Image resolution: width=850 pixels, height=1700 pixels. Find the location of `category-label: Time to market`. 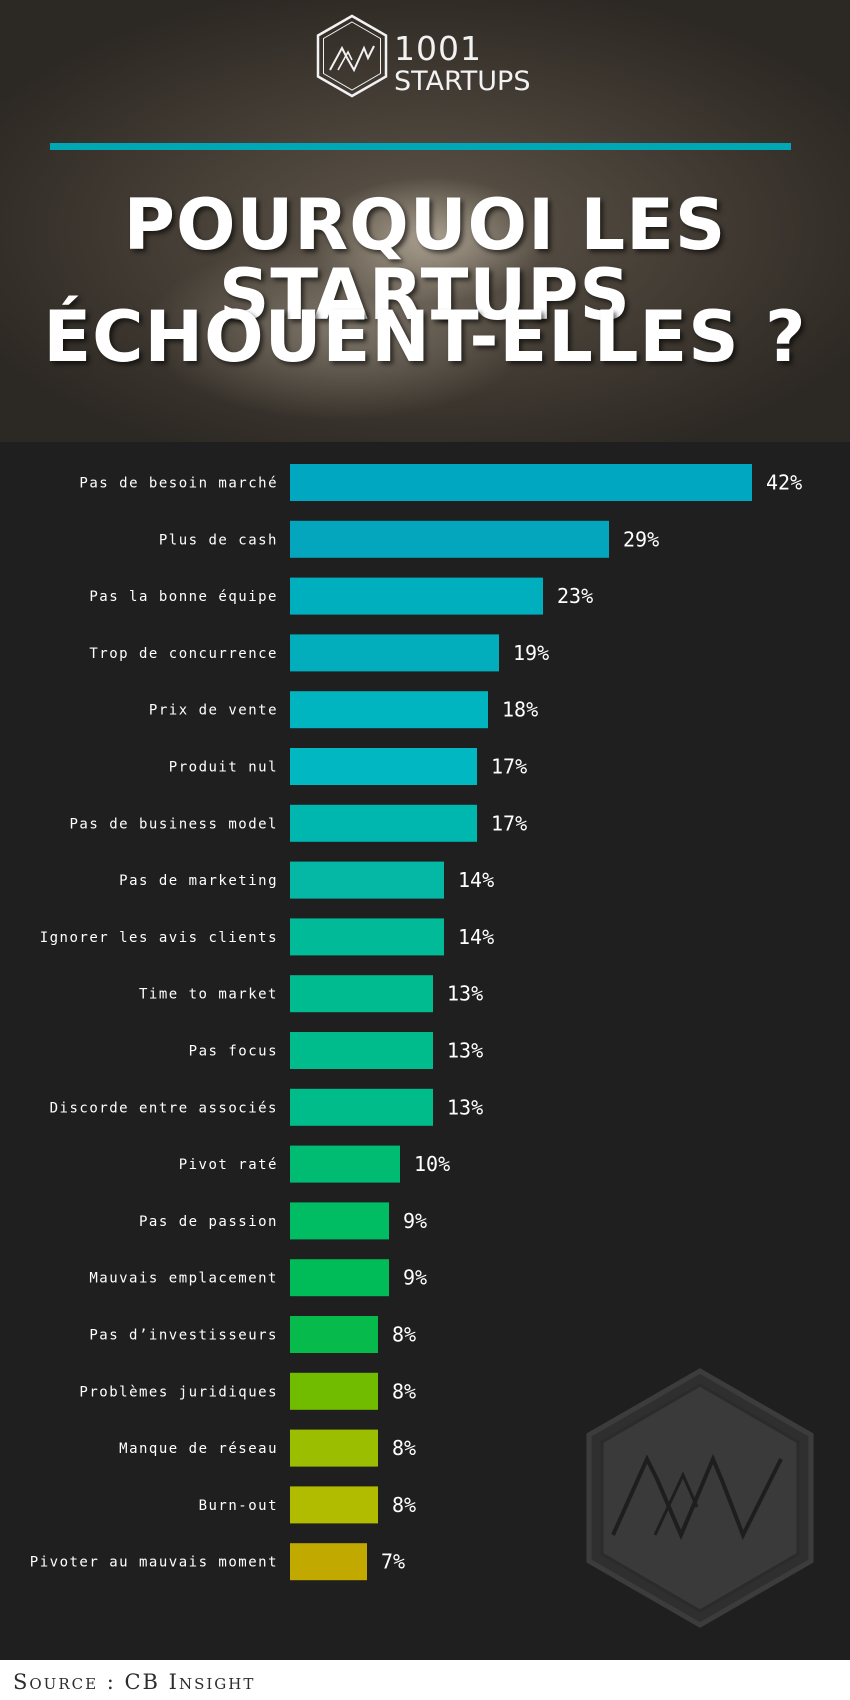

category-label: Time to market is located at coordinates (208, 995).